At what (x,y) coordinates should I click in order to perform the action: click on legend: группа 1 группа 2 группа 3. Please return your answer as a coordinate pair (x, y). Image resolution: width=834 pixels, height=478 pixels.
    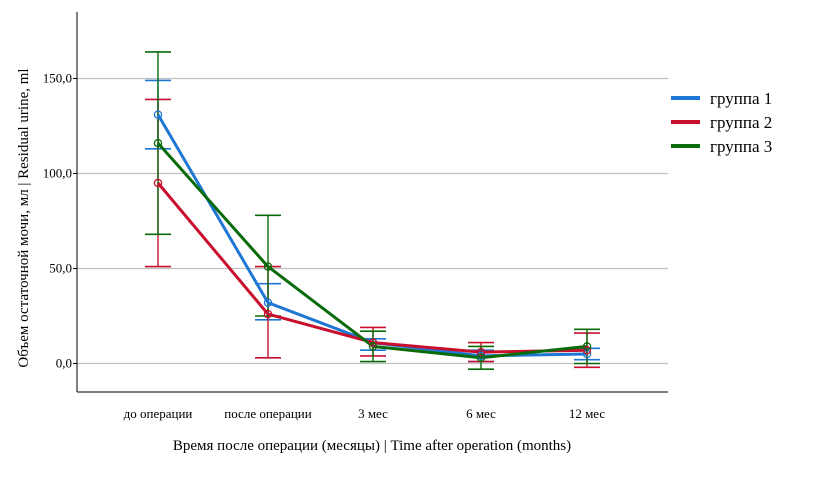
    Looking at the image, I should click on (721, 122).